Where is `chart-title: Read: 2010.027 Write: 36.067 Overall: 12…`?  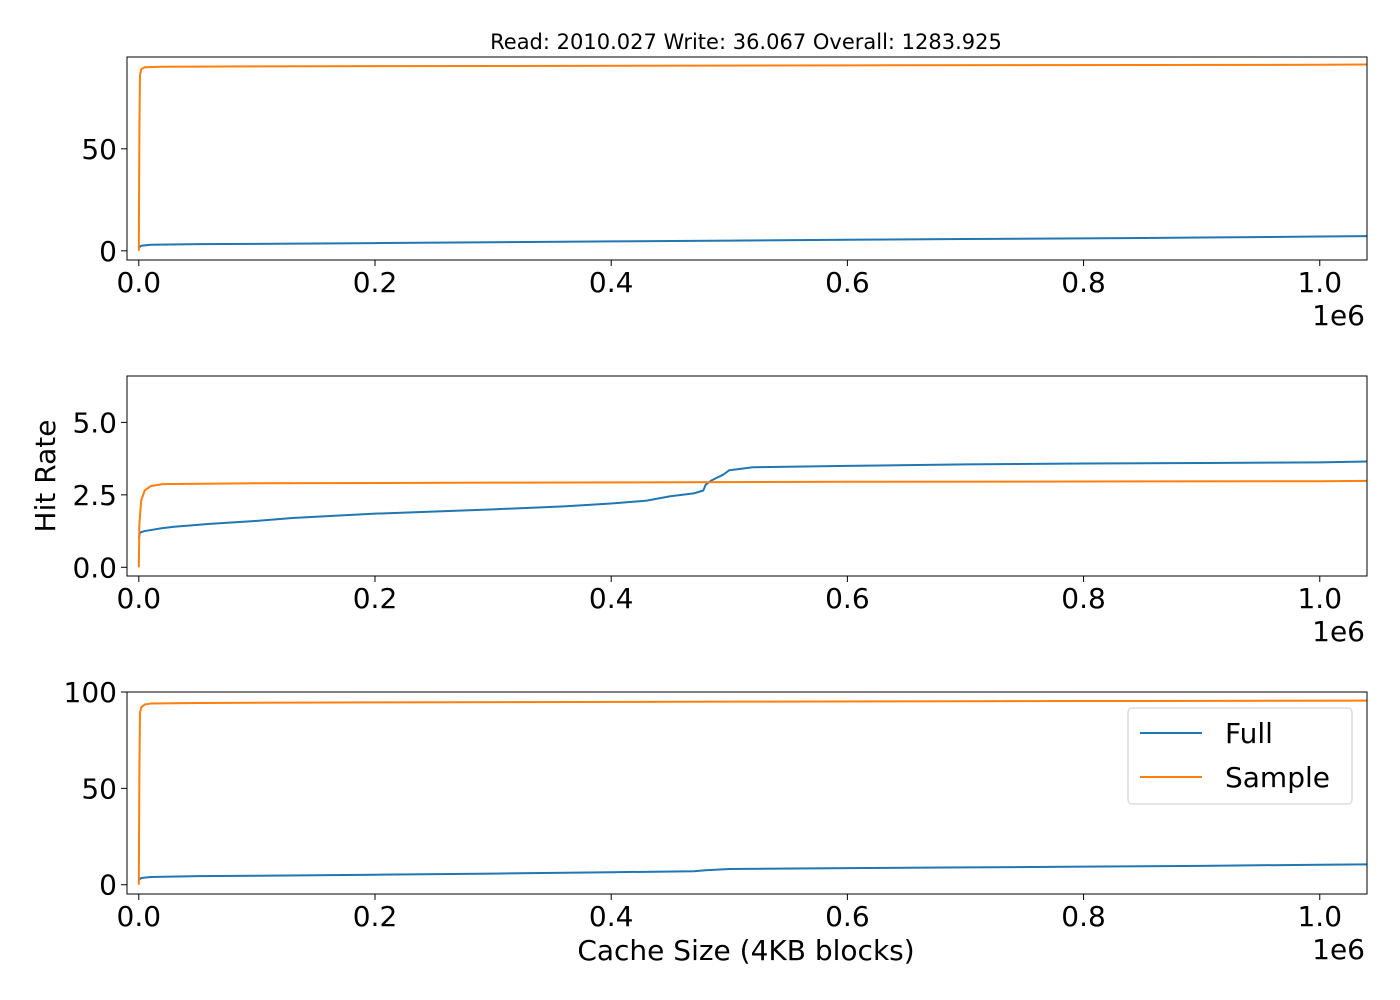 chart-title: Read: 2010.027 Write: 36.067 Overall: 12… is located at coordinates (746, 42).